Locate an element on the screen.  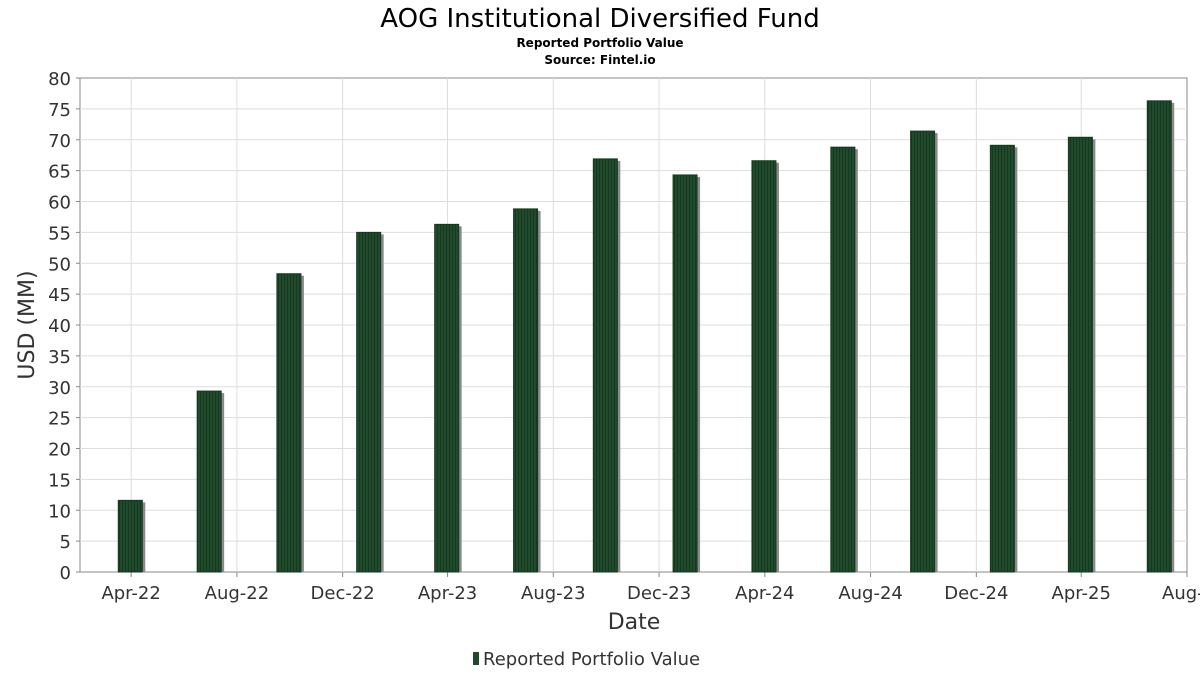
legend: Reported Portfolio Value is located at coordinates (586, 659).